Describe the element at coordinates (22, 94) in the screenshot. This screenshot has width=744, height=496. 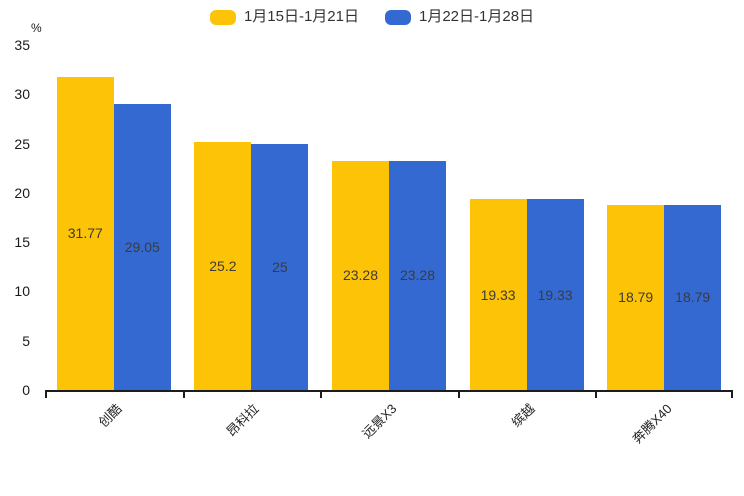
I see `y-axis-tick-label: 30` at that location.